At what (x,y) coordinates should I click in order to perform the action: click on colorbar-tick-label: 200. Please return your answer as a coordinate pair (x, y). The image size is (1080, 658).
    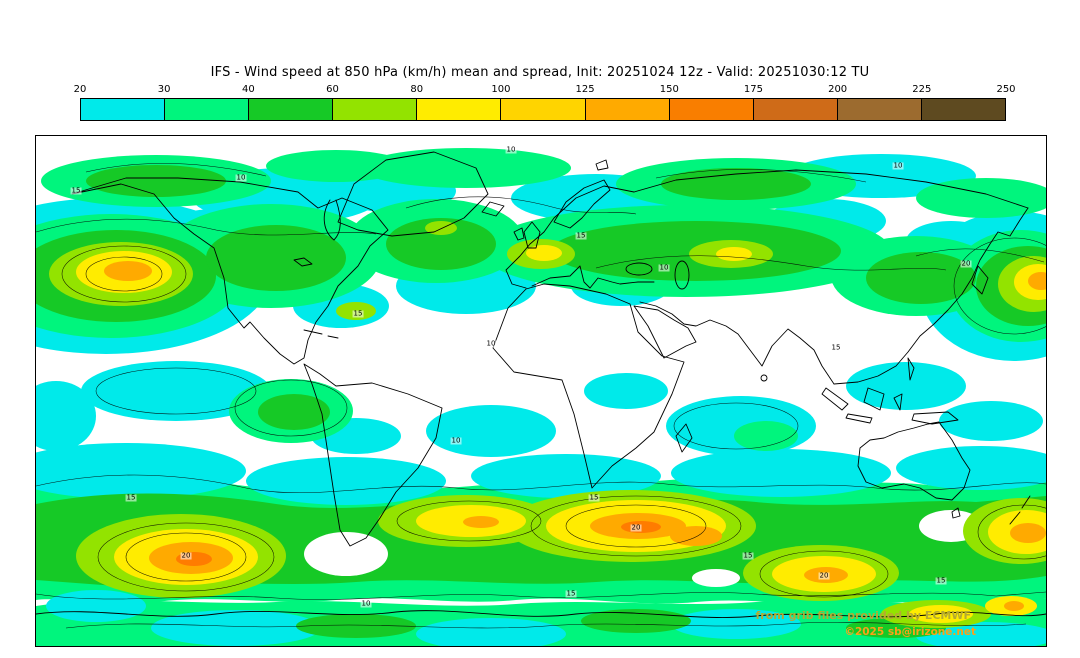
    Looking at the image, I should click on (838, 89).